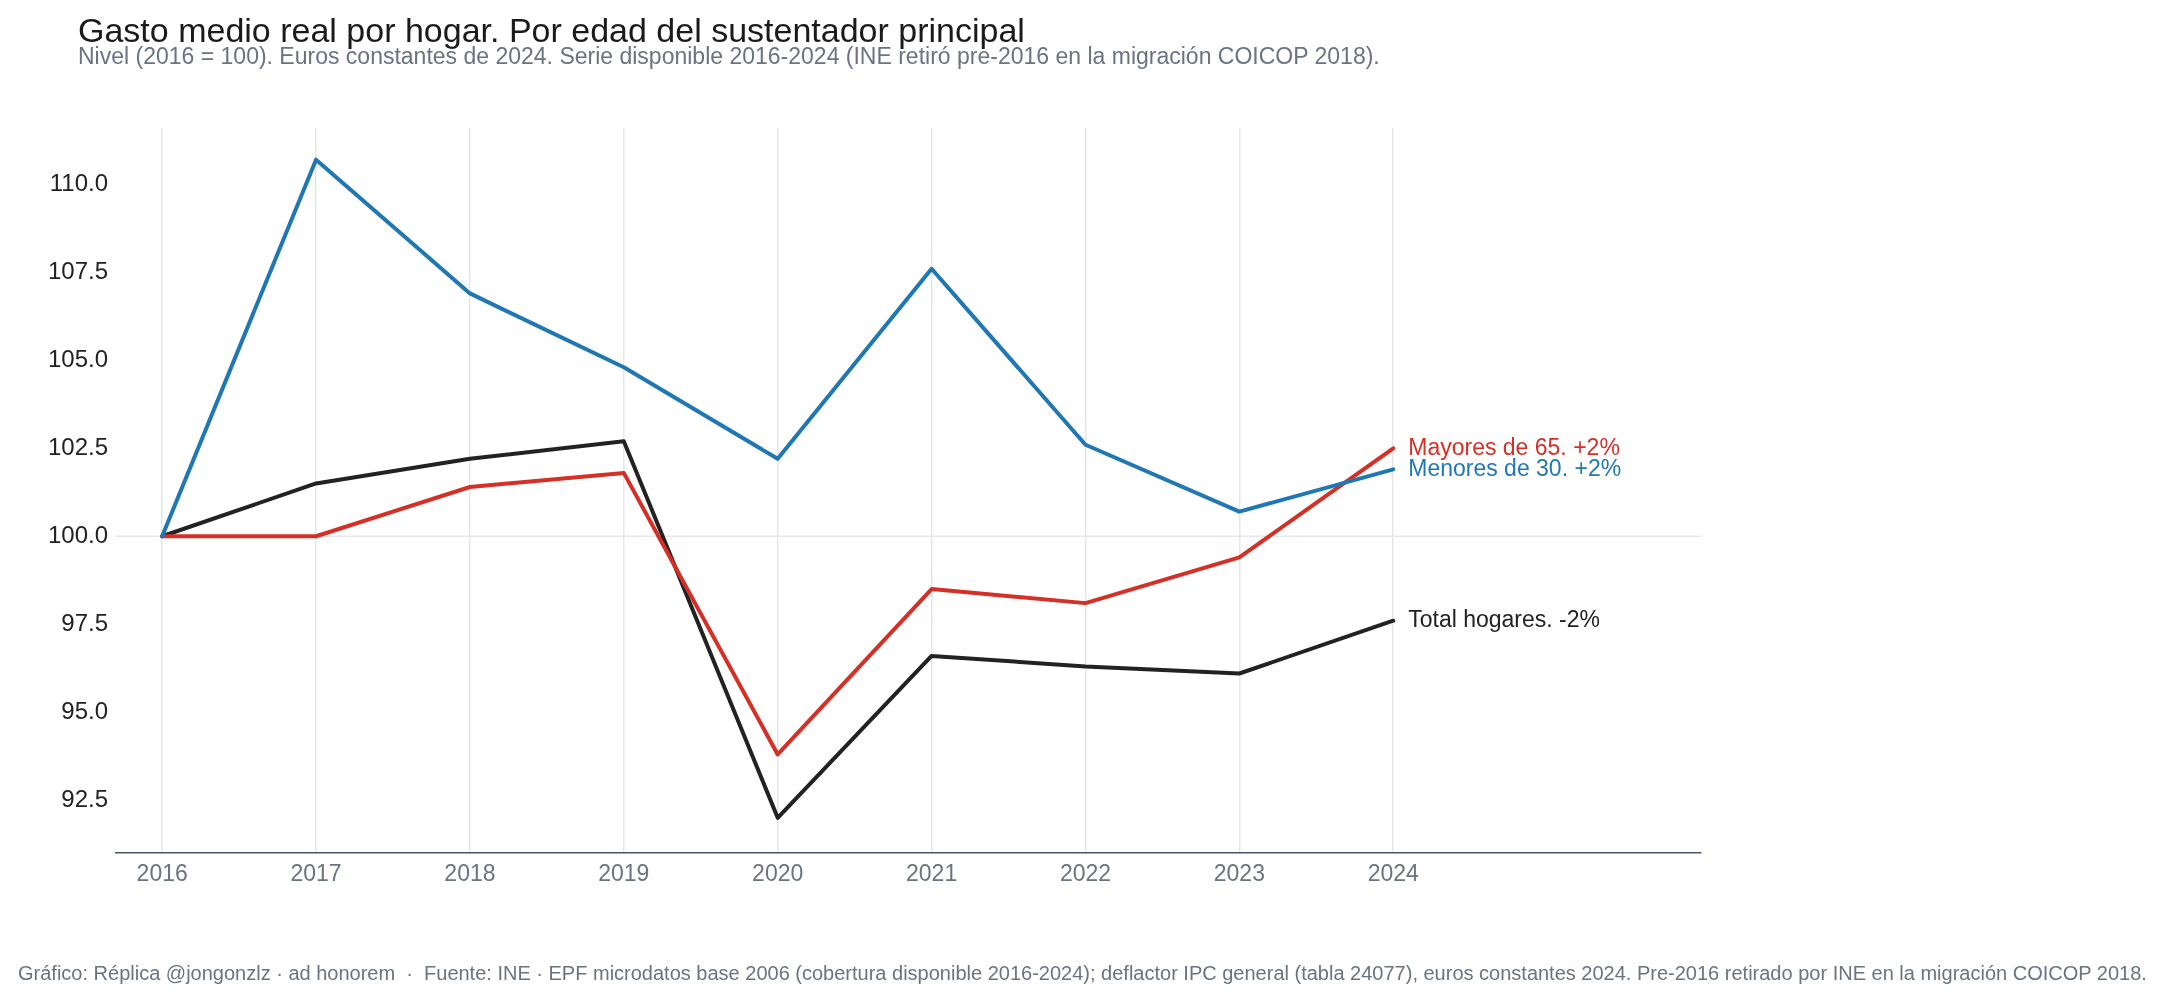 This screenshot has height=1002, width=2158. I want to click on series-label: Total hogares. -2%, so click(1504, 619).